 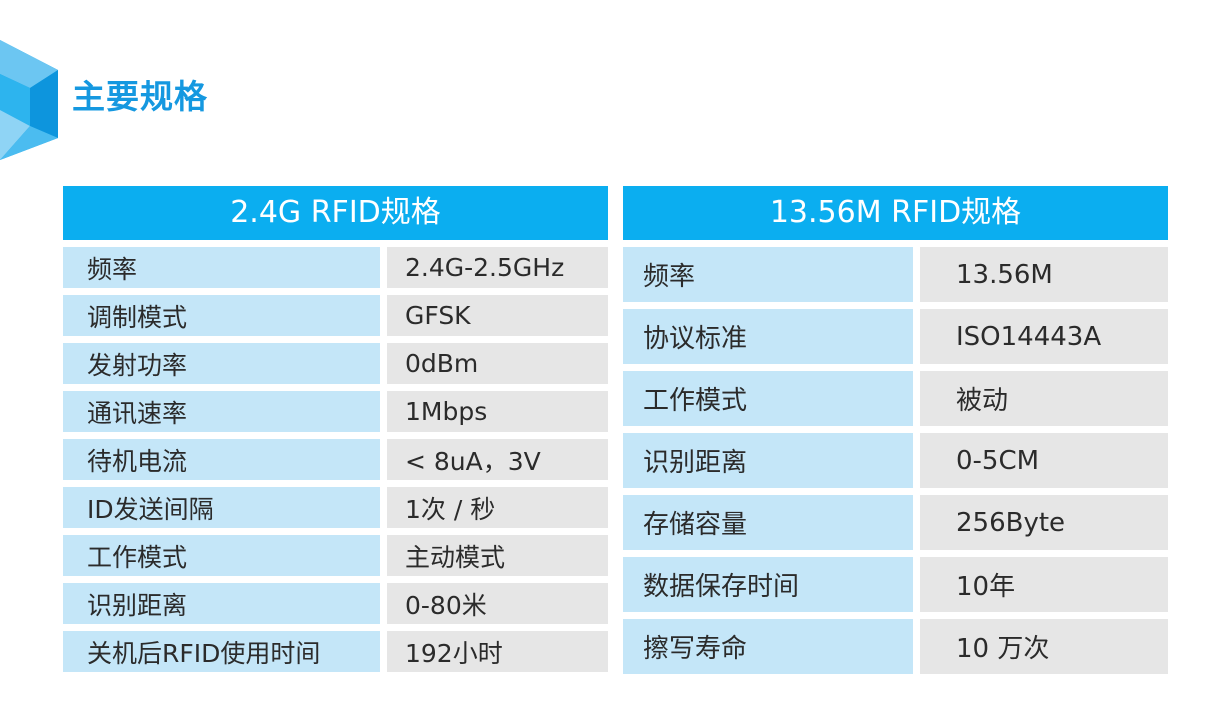 What do you see at coordinates (497, 315) in the screenshot?
I see `spec-value-cell: GFSK` at bounding box center [497, 315].